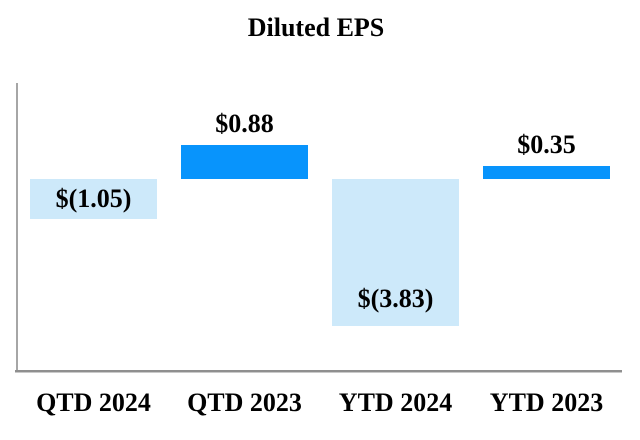  I want to click on chart-title: Diluted EPS, so click(316, 27).